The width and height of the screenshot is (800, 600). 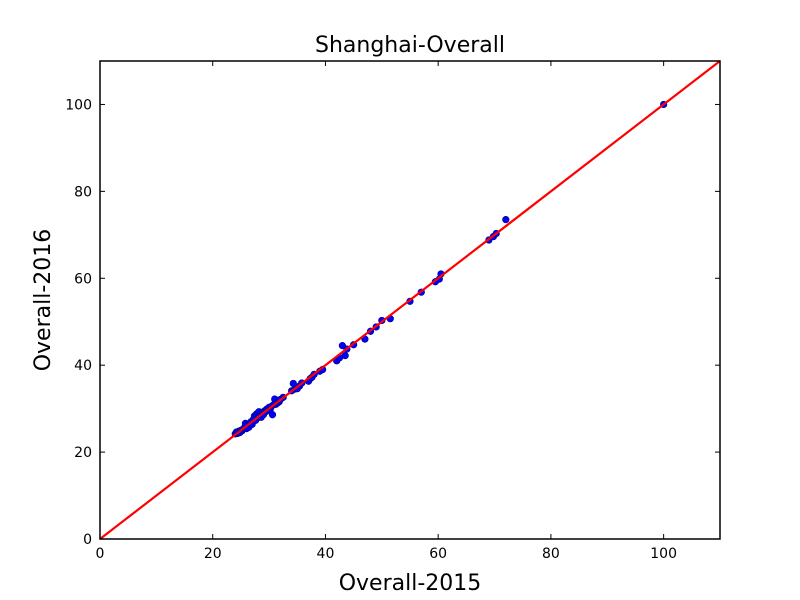 What do you see at coordinates (438, 554) in the screenshot?
I see `x-tick-label: 60` at bounding box center [438, 554].